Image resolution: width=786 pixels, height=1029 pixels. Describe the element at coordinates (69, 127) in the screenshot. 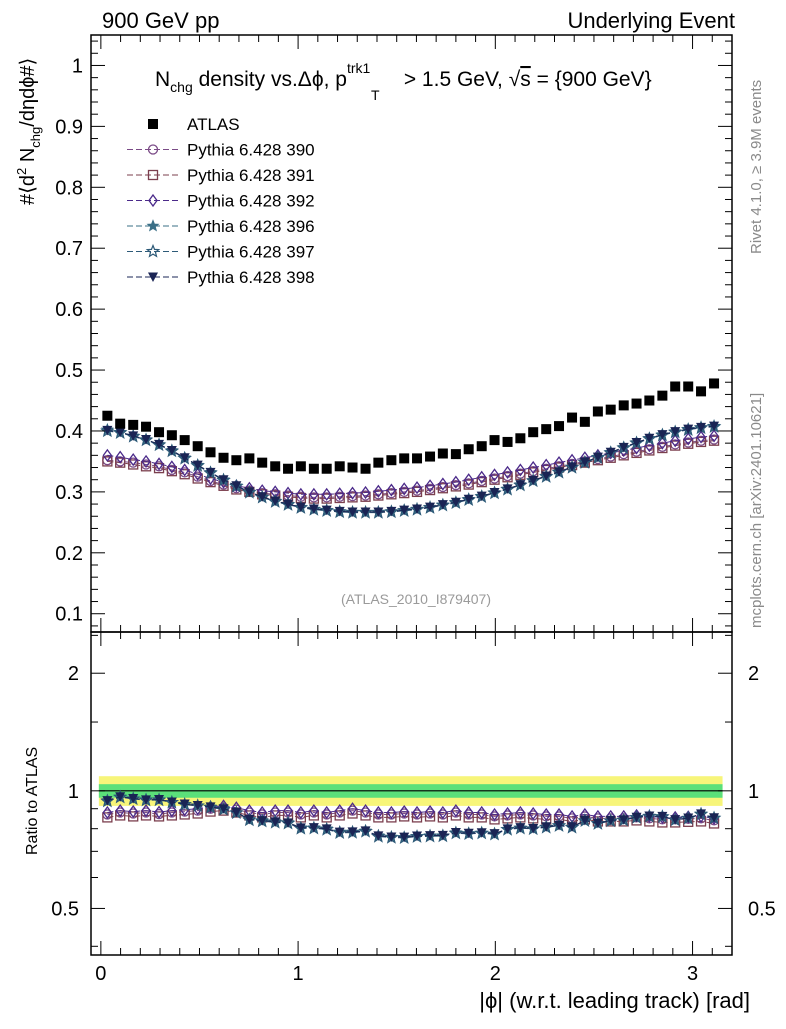

I see `y-tick-label: 0.9` at that location.